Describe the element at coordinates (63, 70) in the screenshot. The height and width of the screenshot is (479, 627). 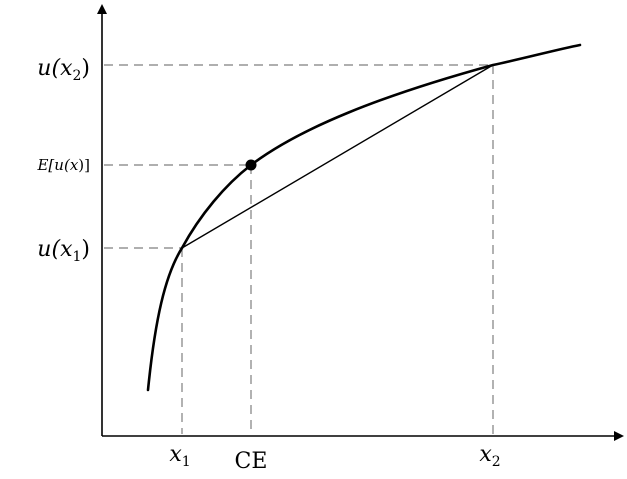
I see `label-u-x2: u(x2)` at that location.